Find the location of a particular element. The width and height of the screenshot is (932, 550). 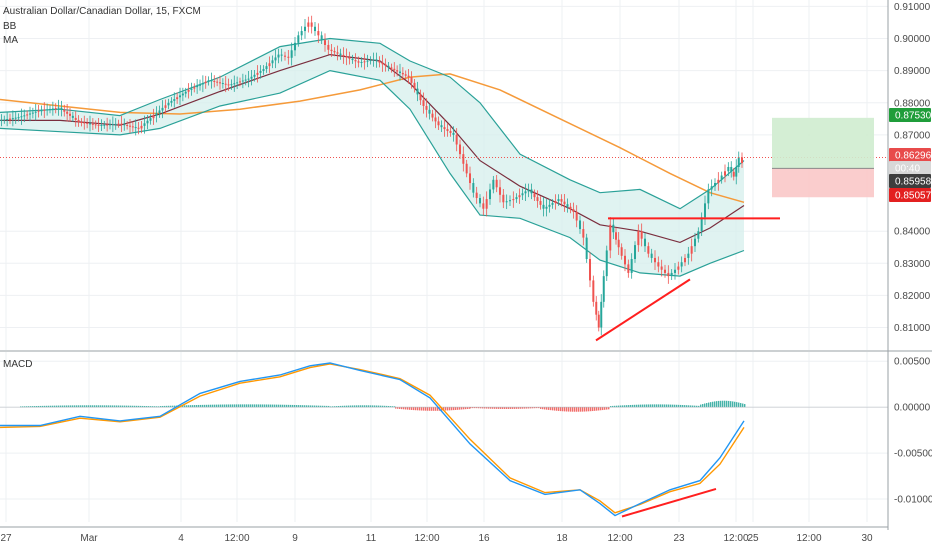

indicator-label-bb: BB is located at coordinates (10, 26).